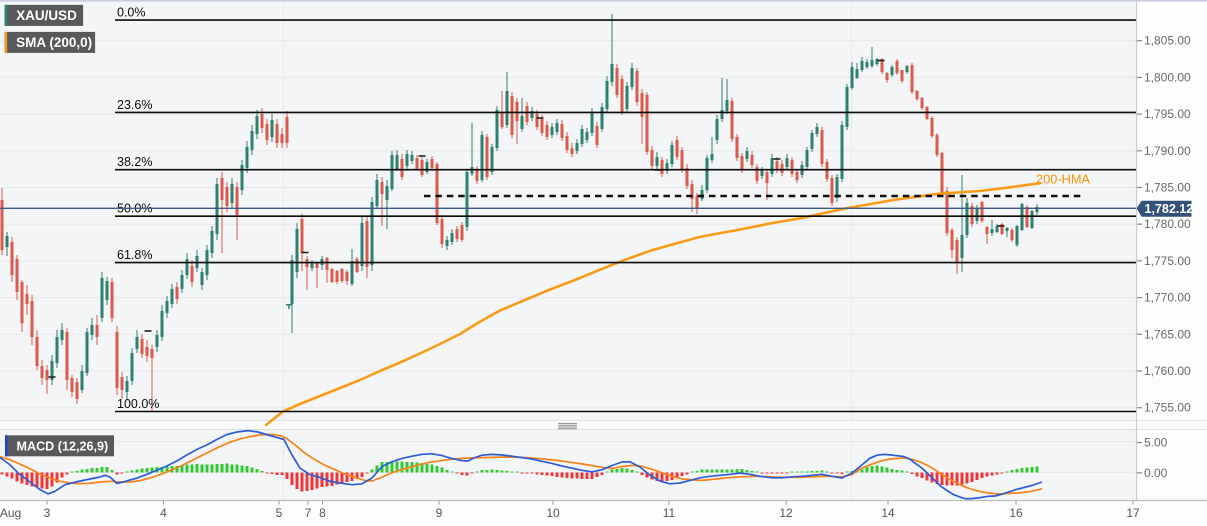 This screenshot has width=1207, height=526. I want to click on svg-text: 8, so click(322, 513).